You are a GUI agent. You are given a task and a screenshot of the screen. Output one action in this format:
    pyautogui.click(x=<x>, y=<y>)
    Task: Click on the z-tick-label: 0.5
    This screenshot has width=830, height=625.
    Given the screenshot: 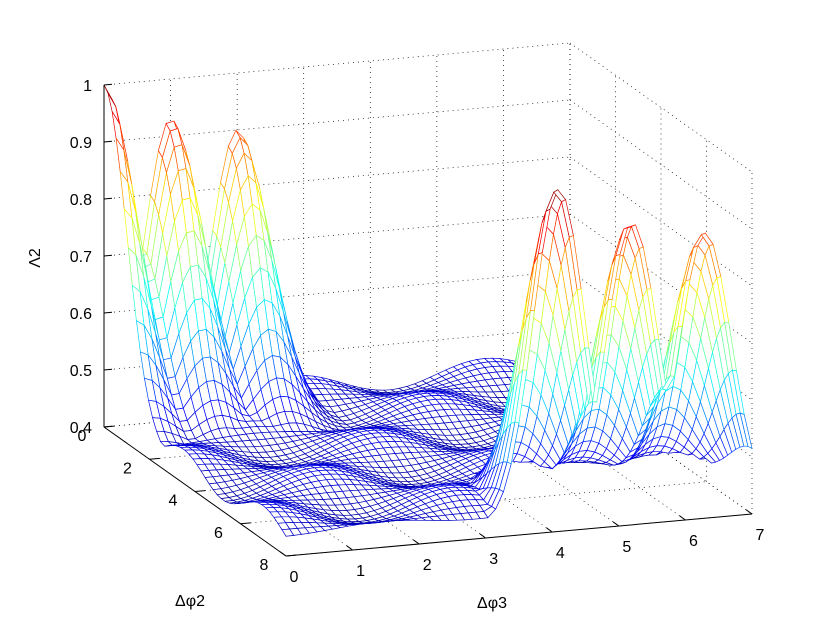 What is the action you would take?
    pyautogui.click(x=81, y=371)
    